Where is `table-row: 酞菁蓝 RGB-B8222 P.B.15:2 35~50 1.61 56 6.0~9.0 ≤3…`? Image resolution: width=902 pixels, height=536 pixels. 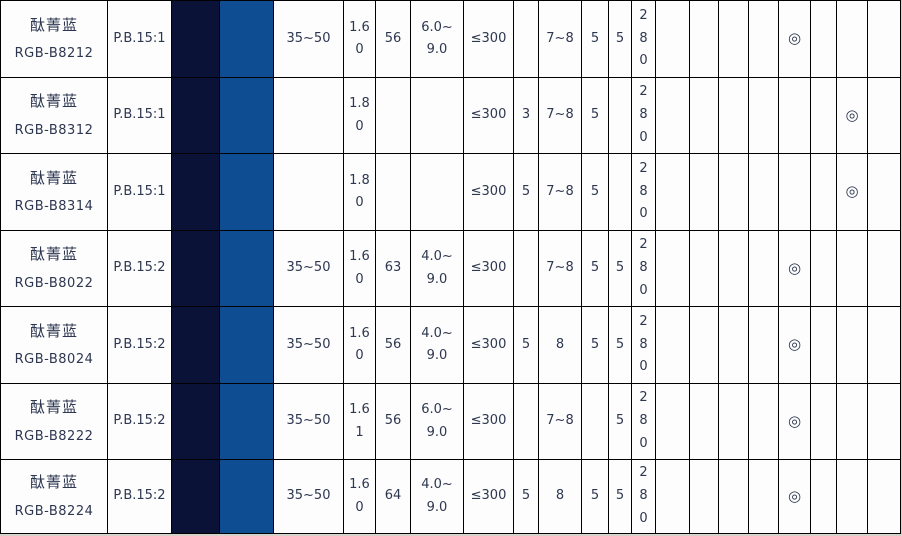
table-row: 酞菁蓝 RGB-B8222 P.B.15:2 35~50 1.61 56 6.0~9.0 ≤3… is located at coordinates (450, 421).